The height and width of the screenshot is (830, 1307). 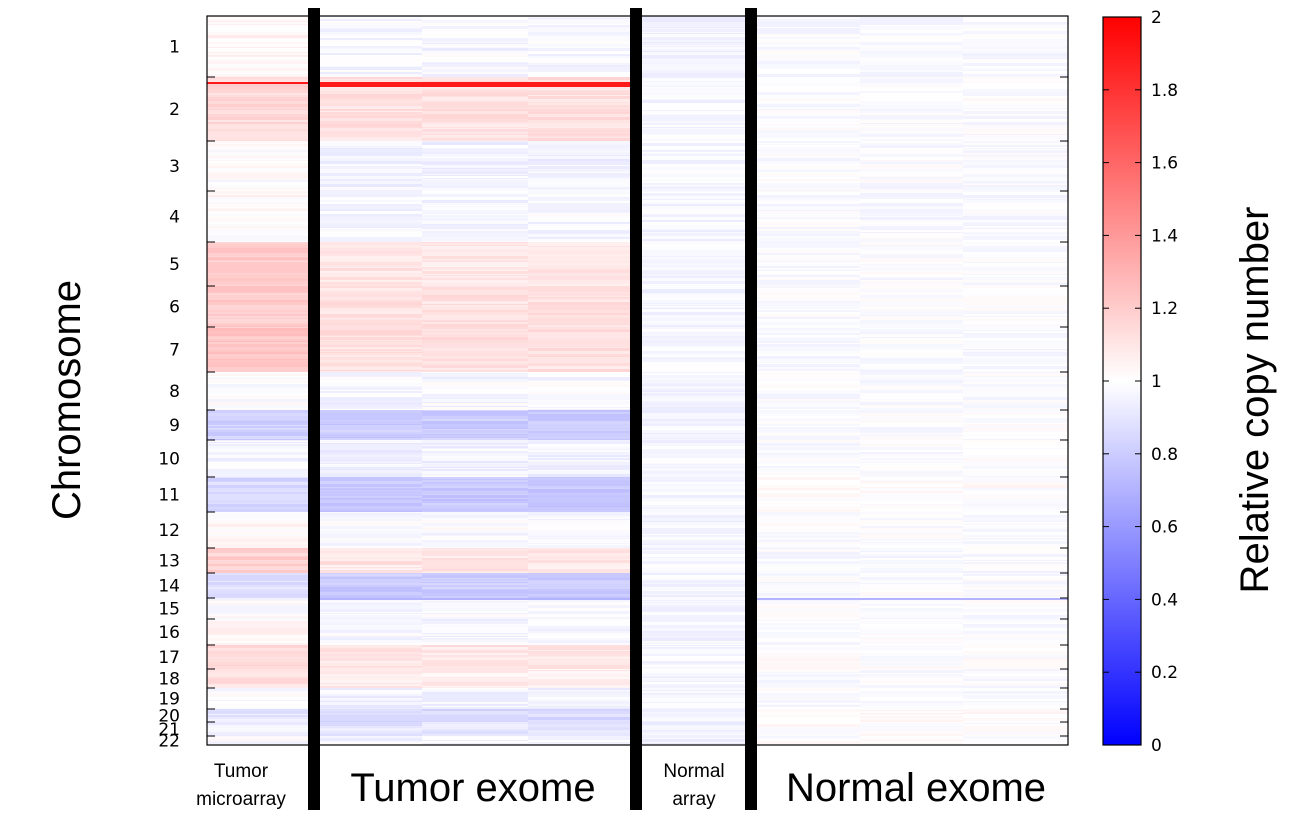 What do you see at coordinates (174, 167) in the screenshot?
I see `chromosome-label: 3` at bounding box center [174, 167].